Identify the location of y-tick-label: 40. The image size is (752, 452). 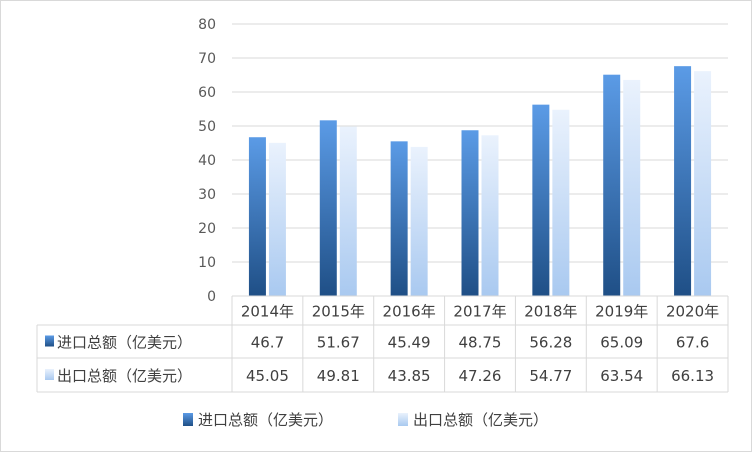
(207, 161).